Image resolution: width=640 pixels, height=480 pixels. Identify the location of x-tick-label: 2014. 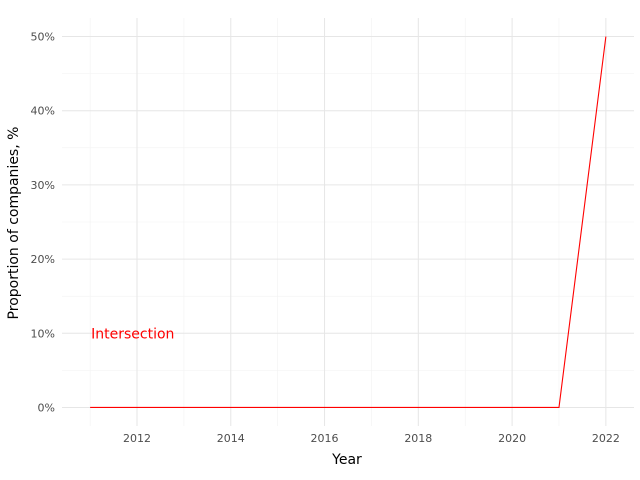
(231, 438).